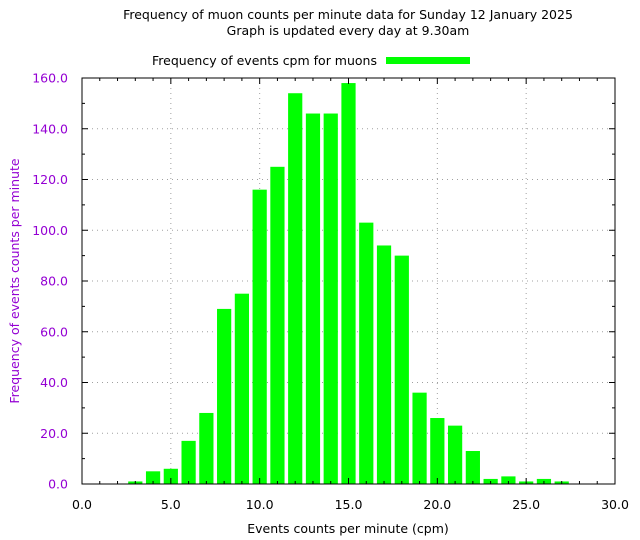 This screenshot has width=640, height=540. What do you see at coordinates (58, 484) in the screenshot?
I see `y-tick-label: 0.0` at bounding box center [58, 484].